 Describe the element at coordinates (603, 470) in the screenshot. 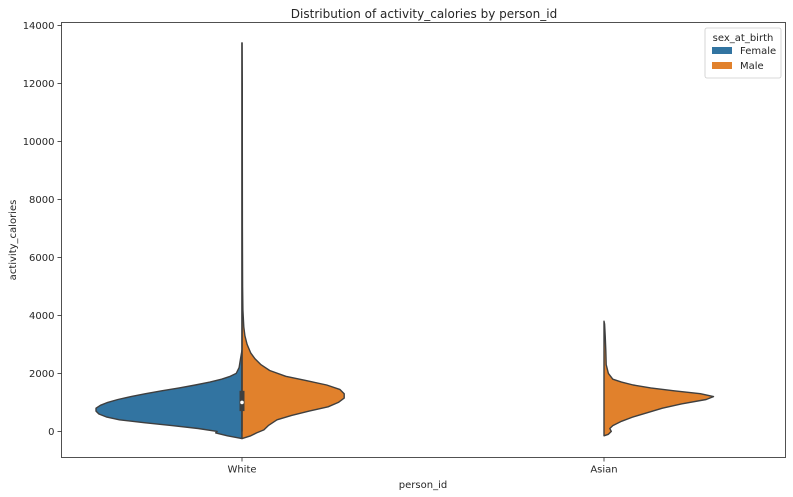

I see `x-tick-label: Asian` at that location.